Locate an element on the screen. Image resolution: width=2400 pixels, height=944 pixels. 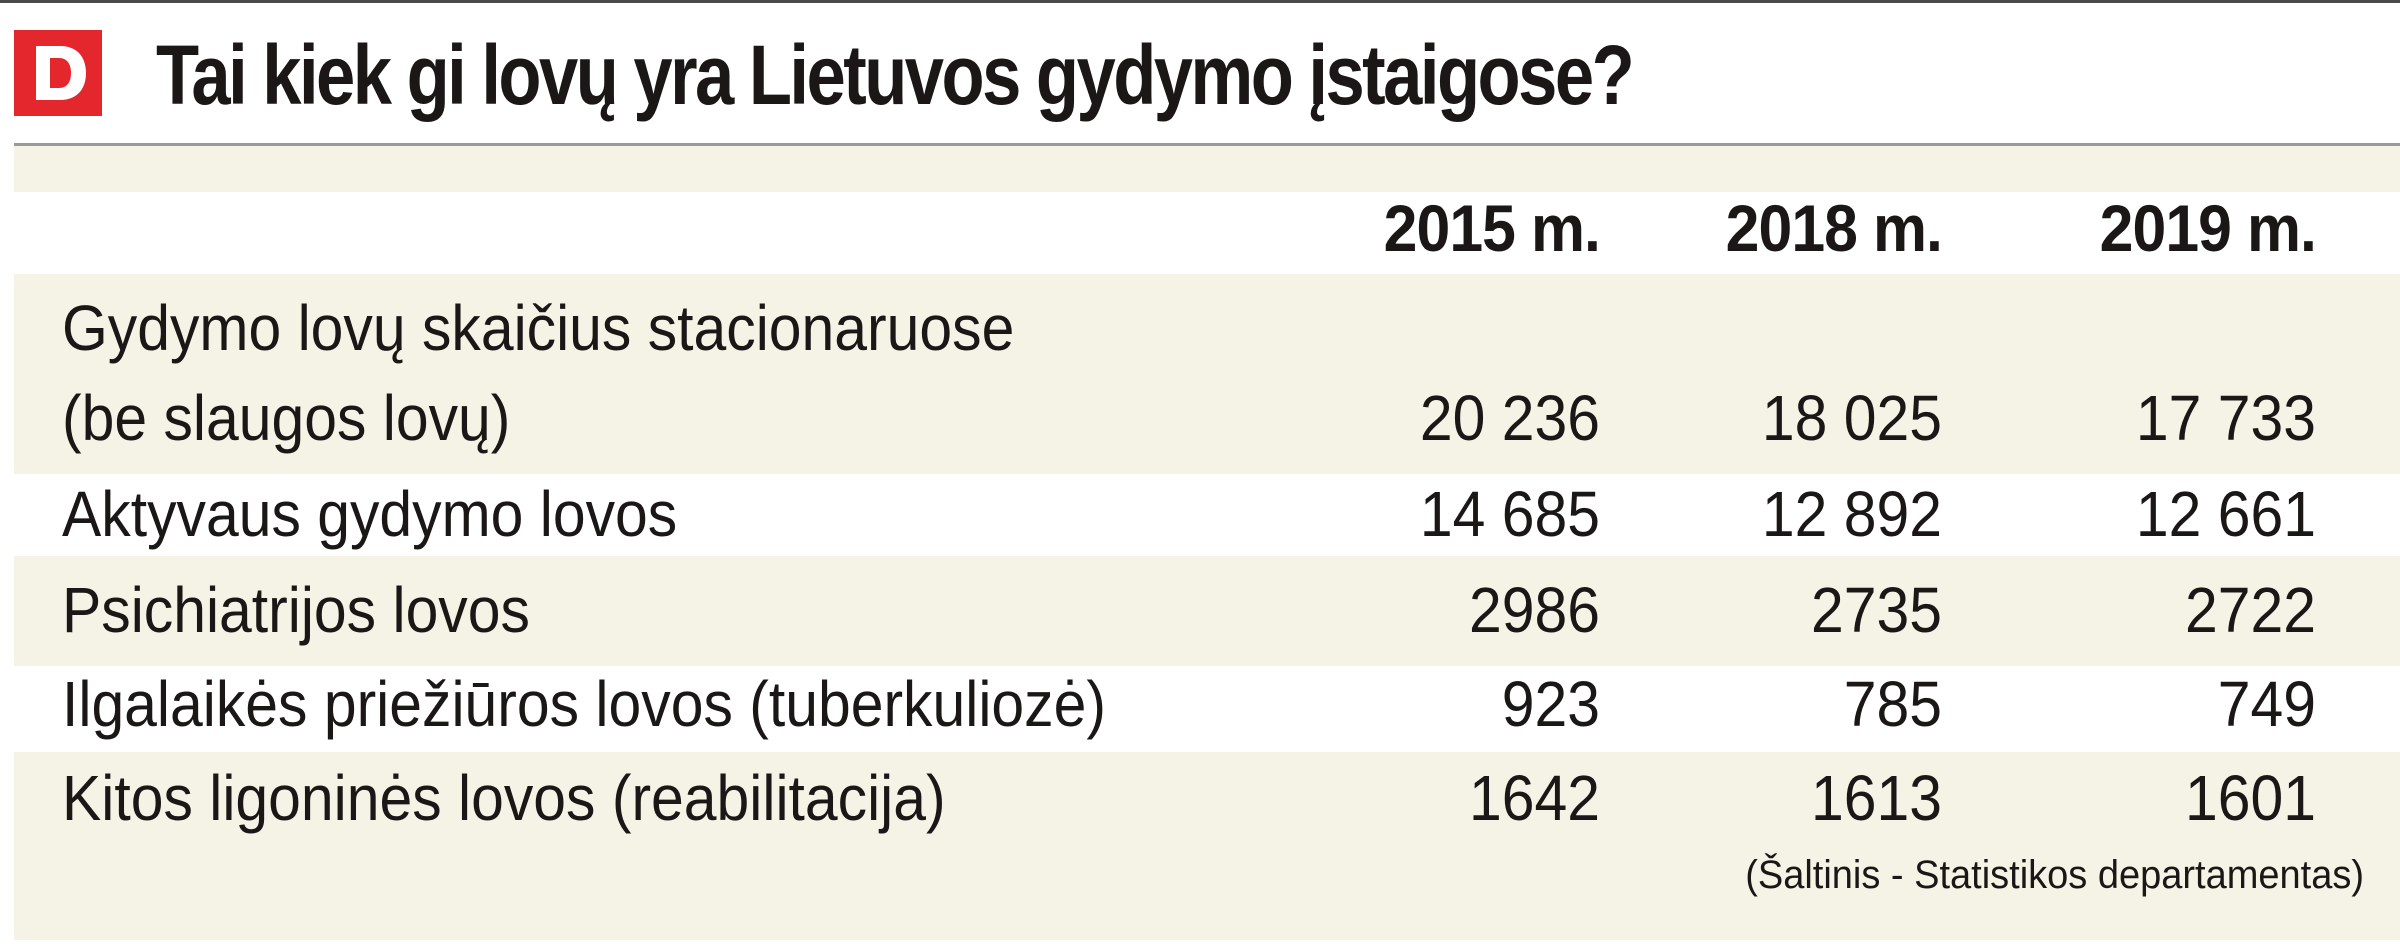
column-header-2015: 2015 m. is located at coordinates (1492, 228).